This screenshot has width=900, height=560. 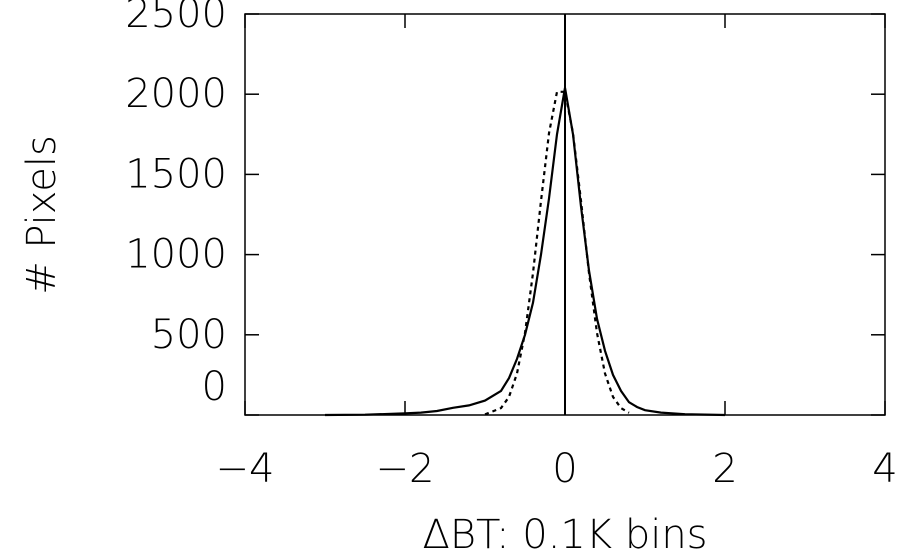 What do you see at coordinates (724, 469) in the screenshot?
I see `x-tick-label: 2` at bounding box center [724, 469].